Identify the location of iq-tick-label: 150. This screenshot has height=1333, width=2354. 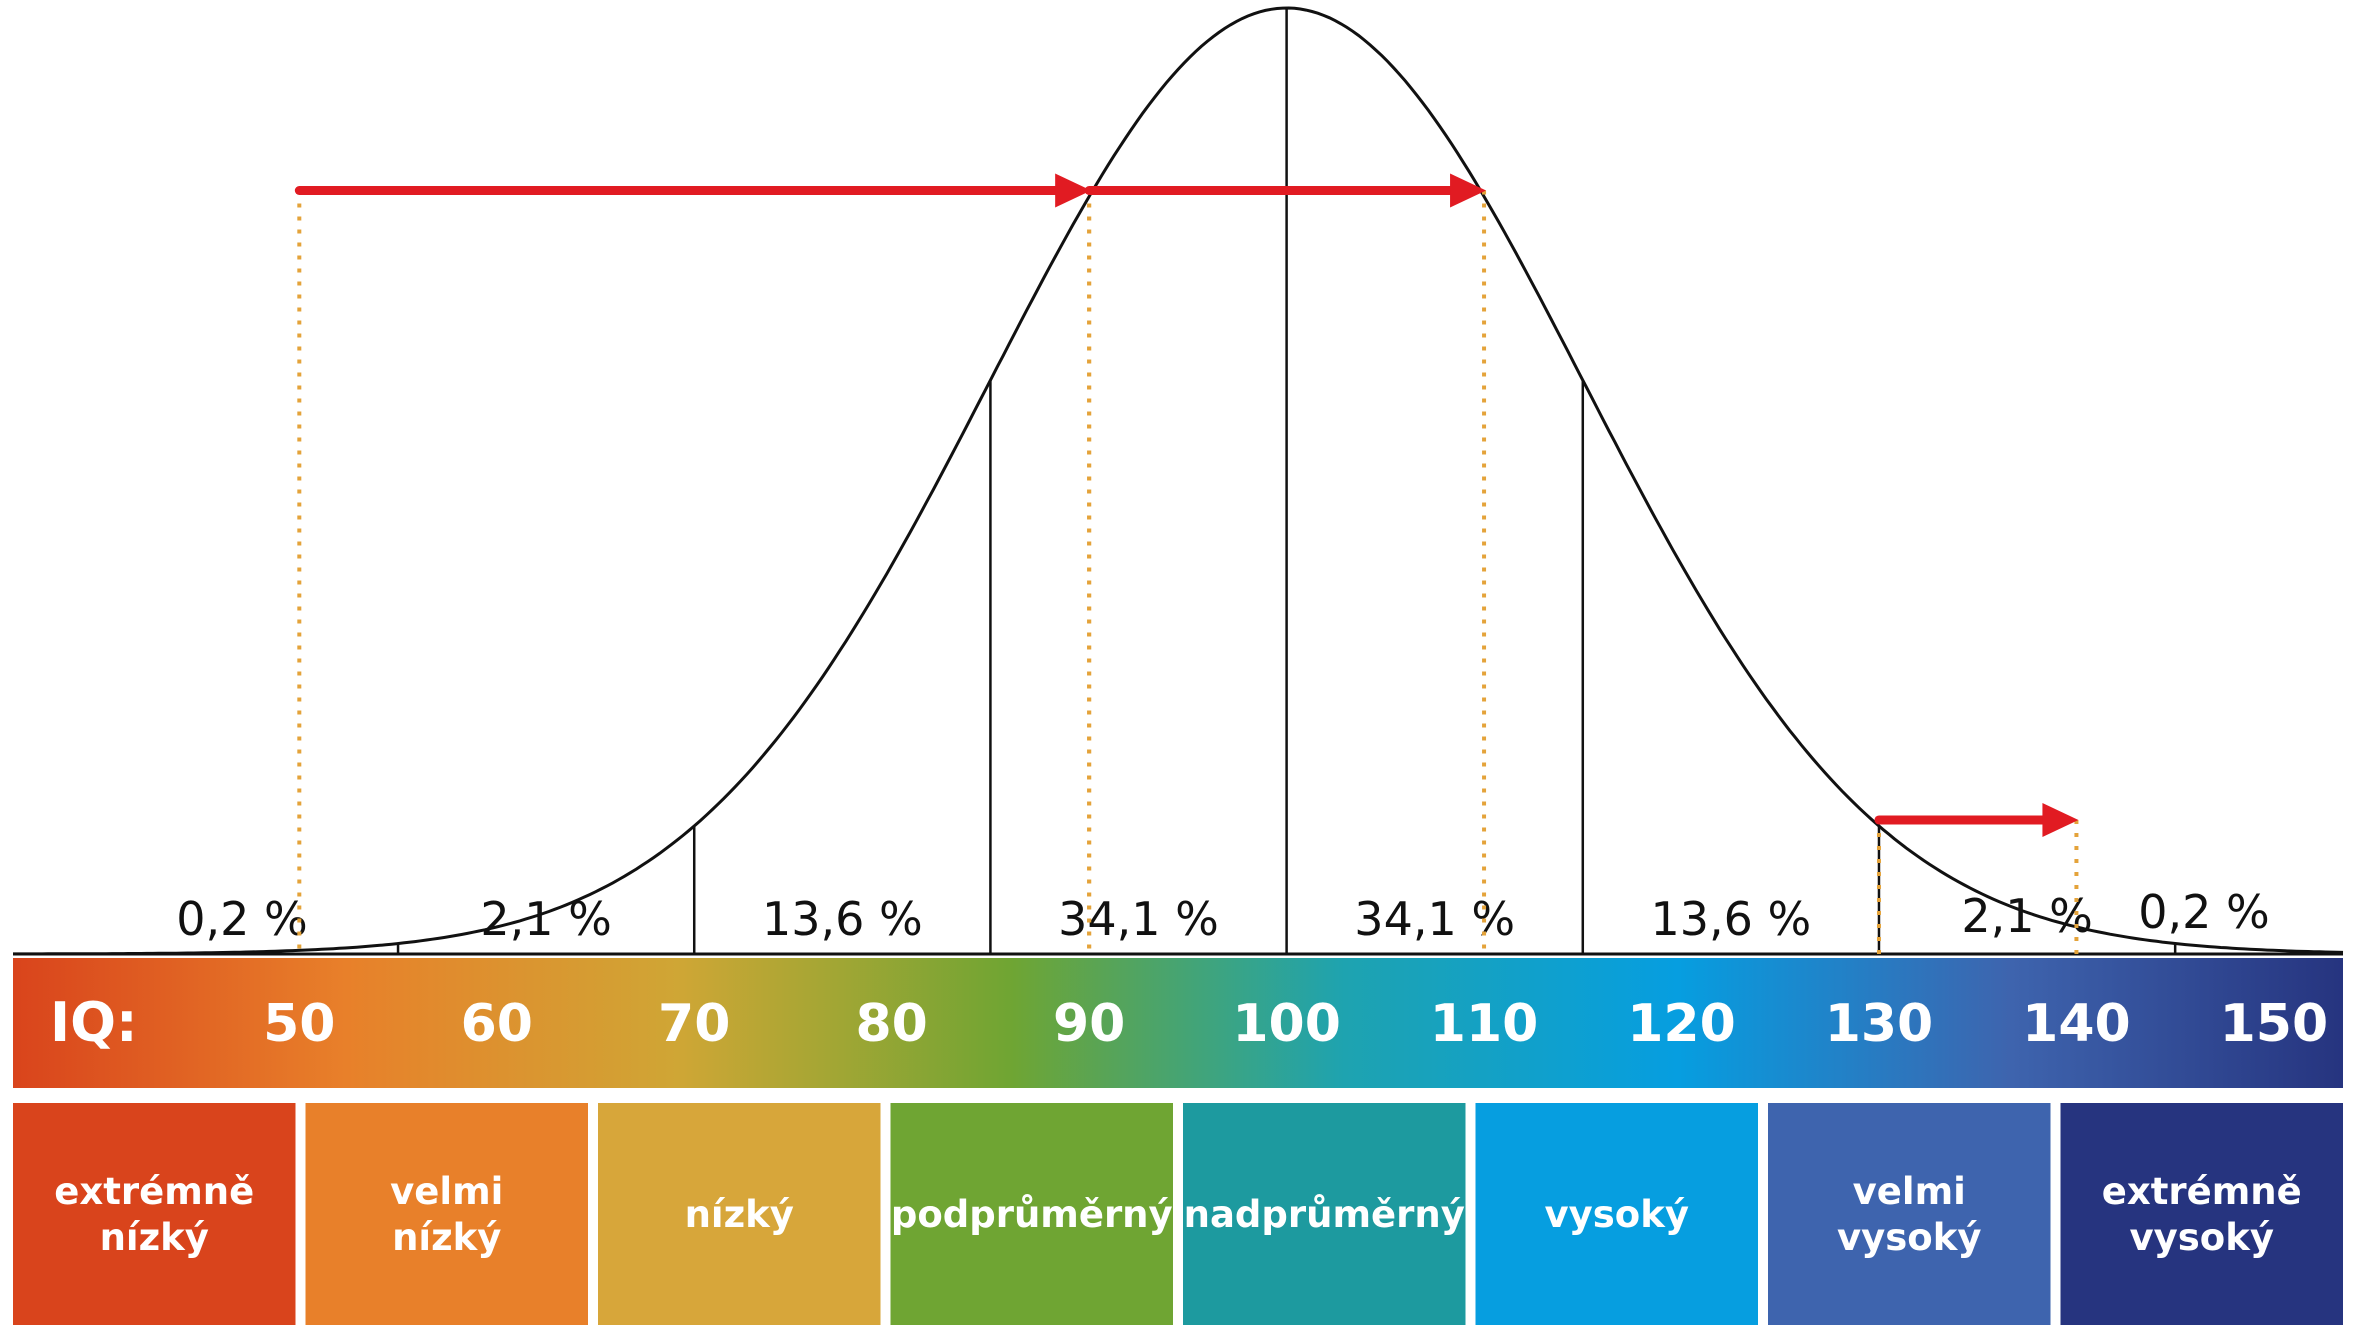
(2274, 1024).